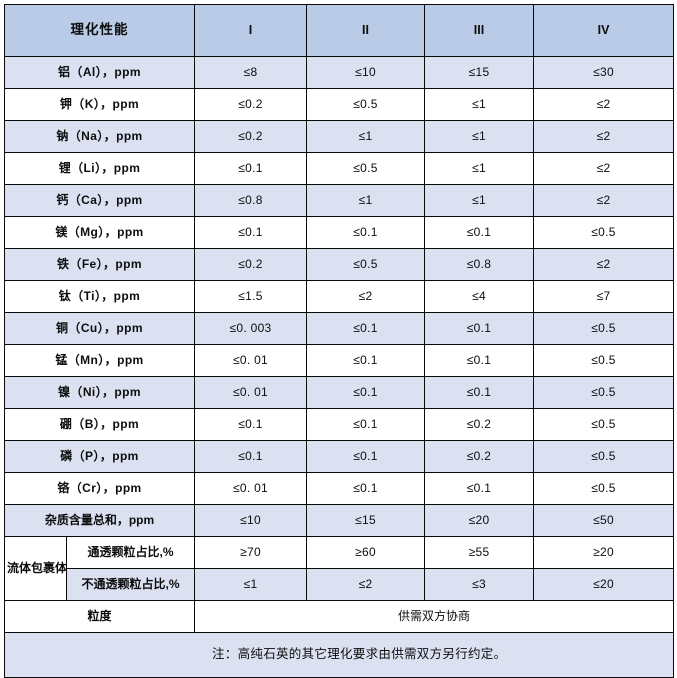  I want to click on row-property: 铜（Cu），ppm, so click(99, 328).